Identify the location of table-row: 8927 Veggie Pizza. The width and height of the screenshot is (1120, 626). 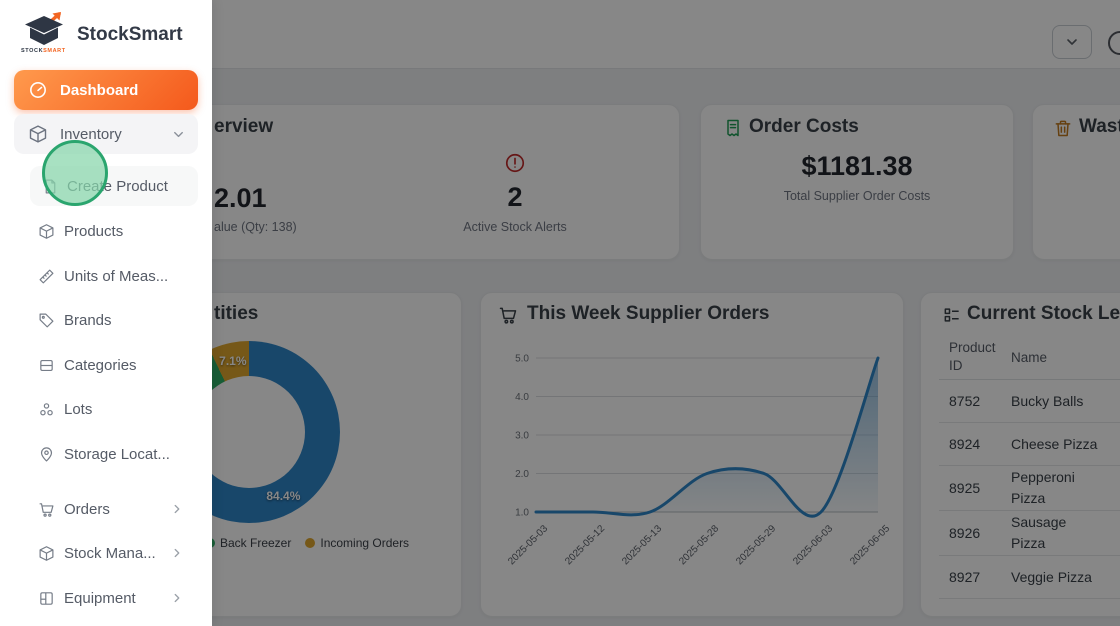
(1029, 577).